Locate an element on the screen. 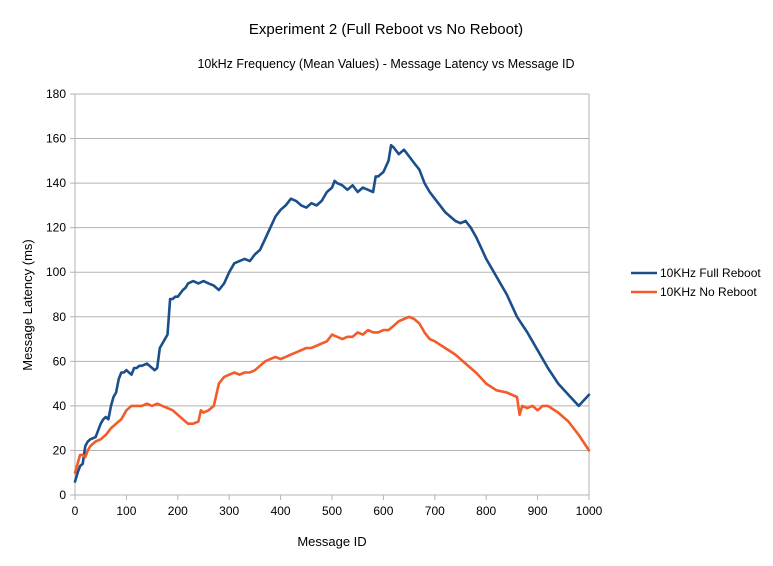 The height and width of the screenshot is (566, 773). x-tick-label: 100 is located at coordinates (126, 511).